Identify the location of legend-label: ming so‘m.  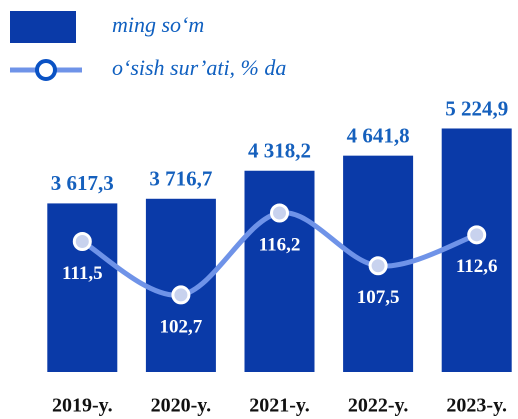
(158, 24).